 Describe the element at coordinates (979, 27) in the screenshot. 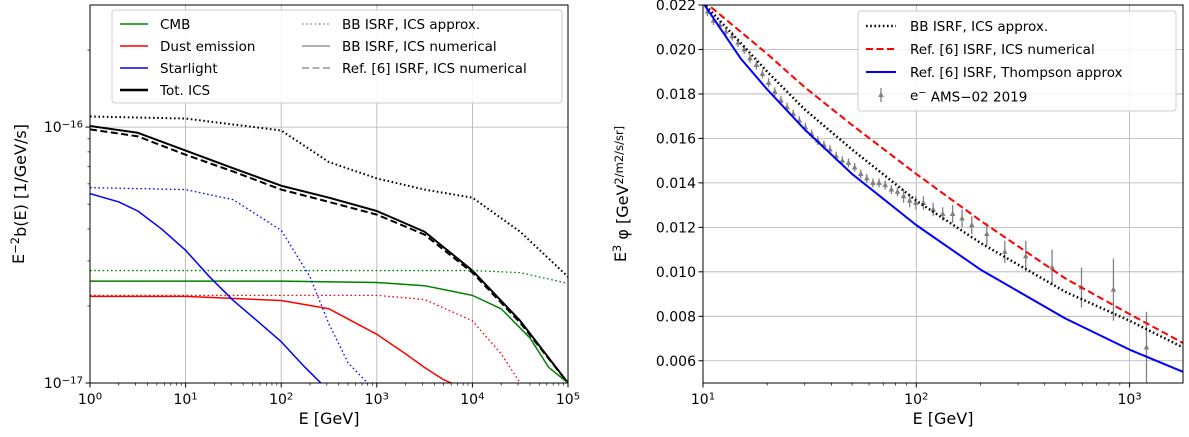

I see `legend-label-1: BB ISRF, ICS approx.` at that location.